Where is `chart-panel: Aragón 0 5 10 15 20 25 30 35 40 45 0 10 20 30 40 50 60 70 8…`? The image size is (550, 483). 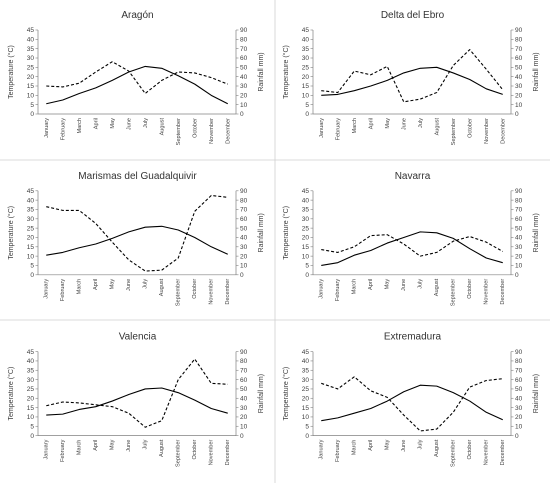
chart-panel: Aragón 0 5 10 15 20 25 30 35 40 45 0 10 20 30 40 50 60 70 8… is located at coordinates (136, 77).